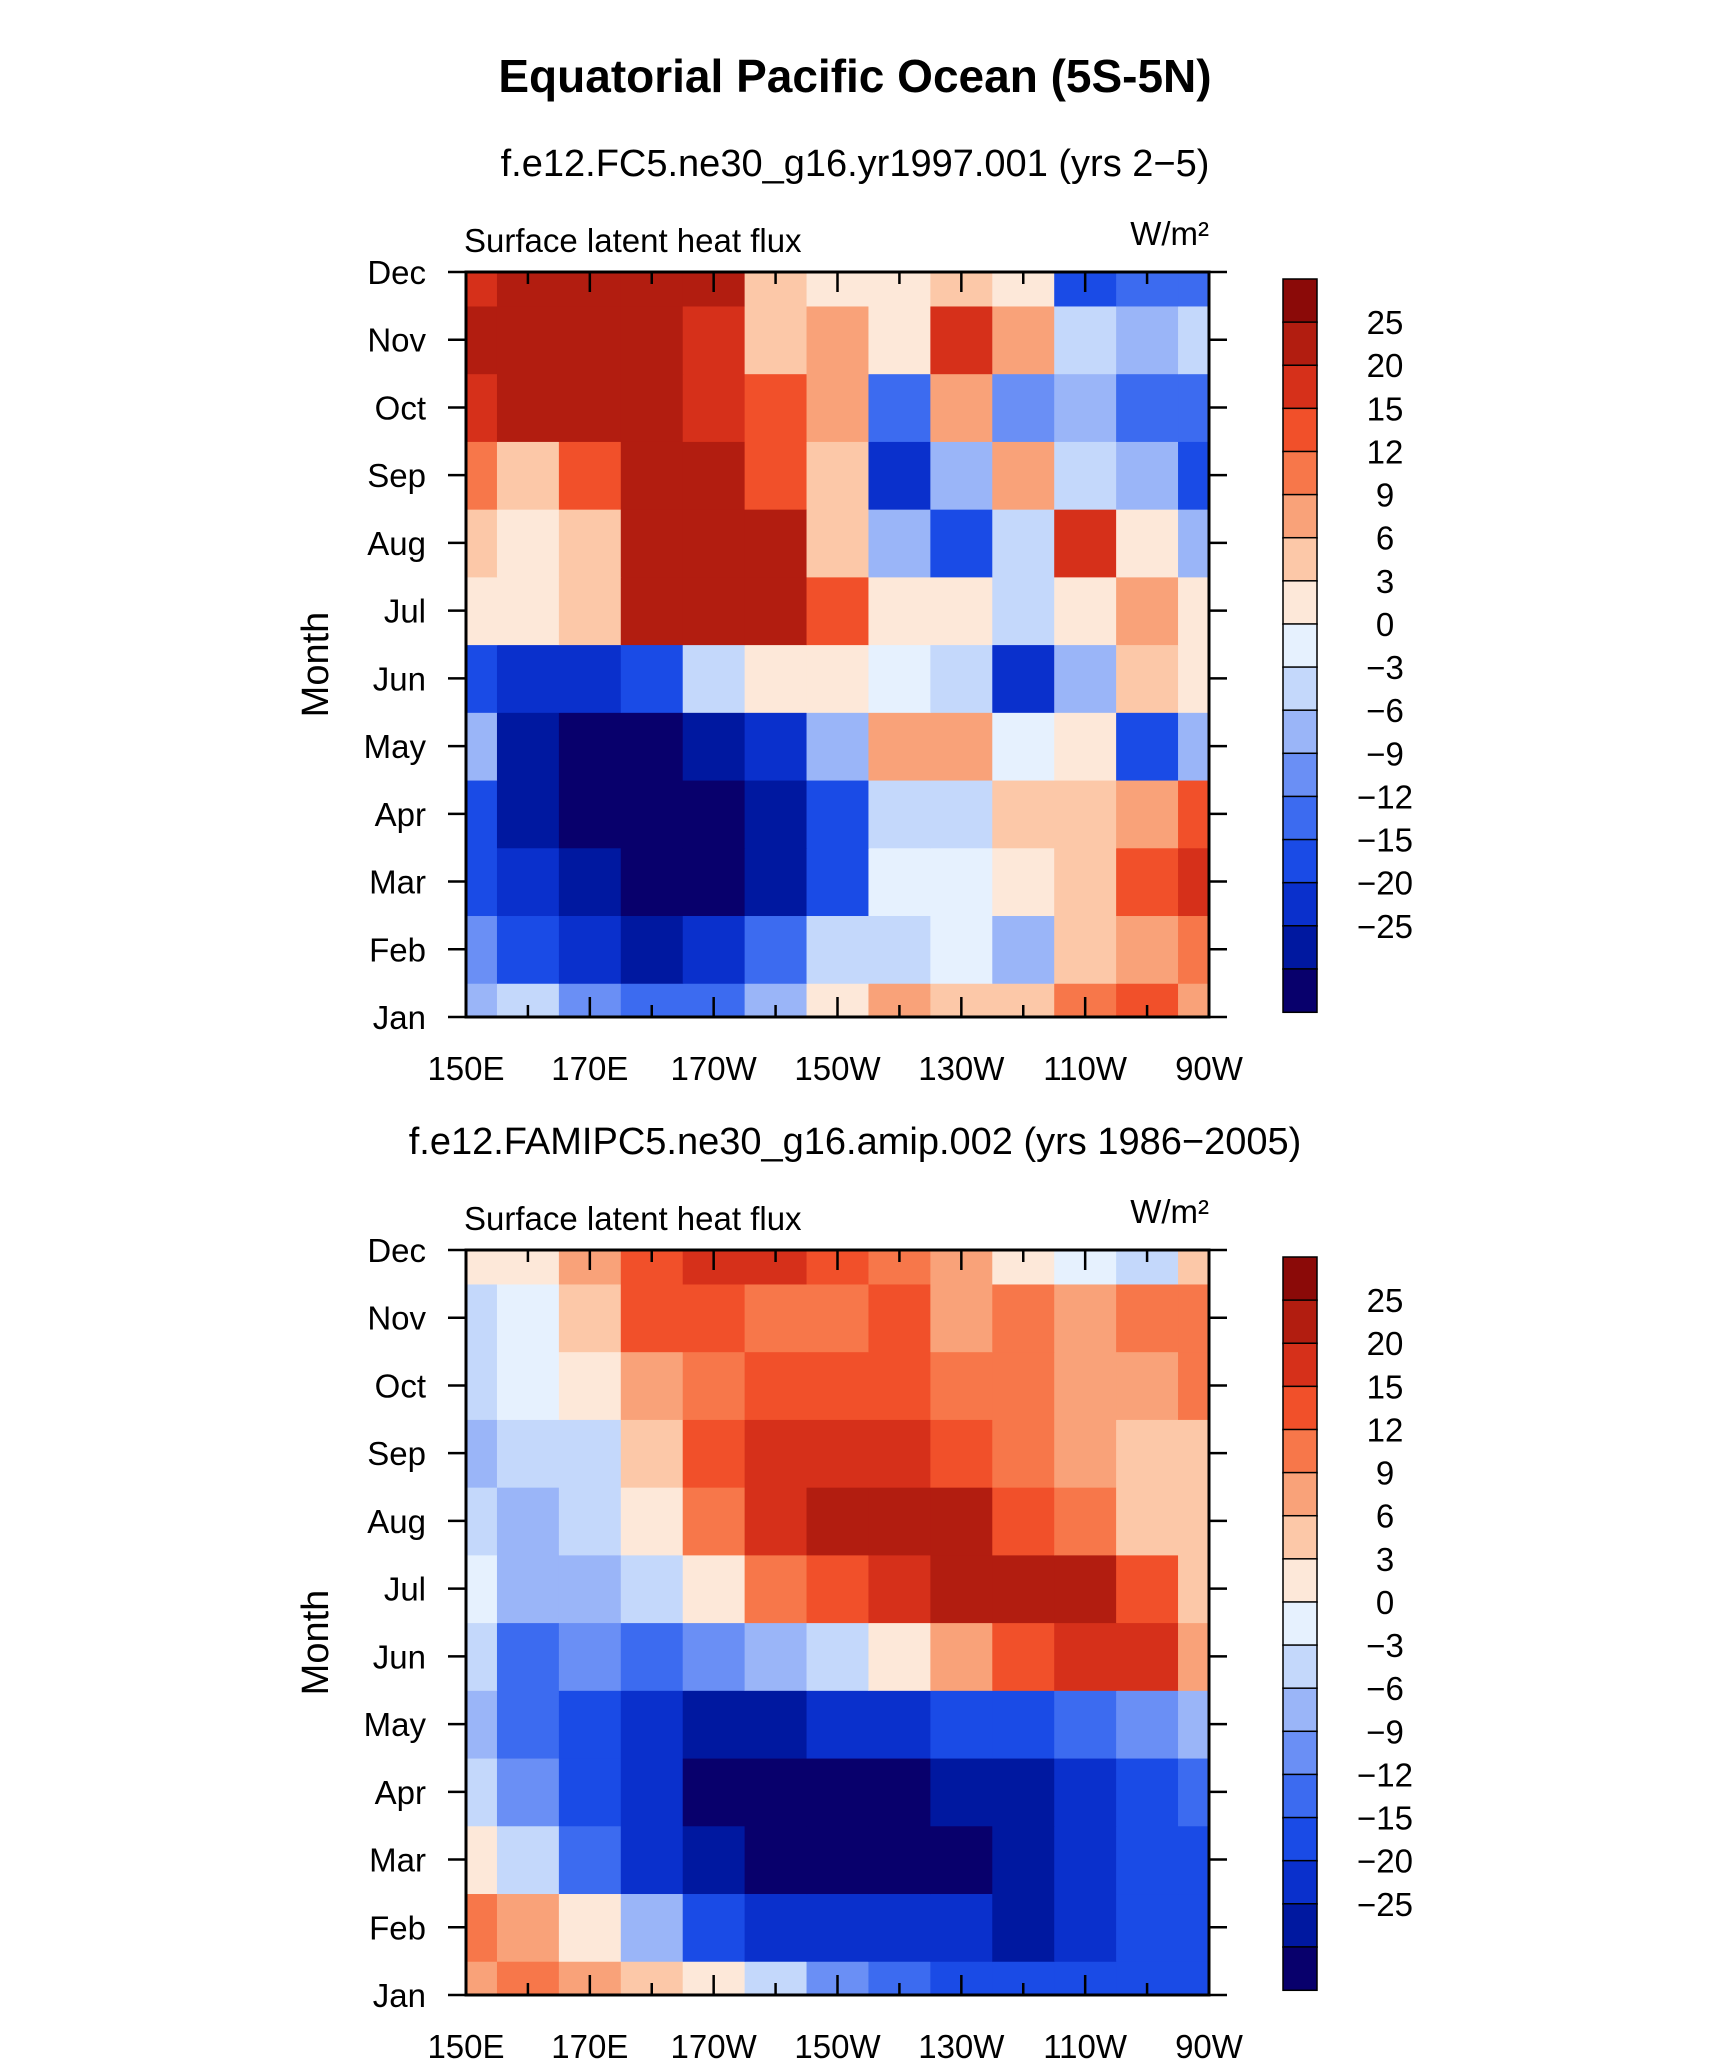  What do you see at coordinates (633, 240) in the screenshot?
I see `variable-label: Surface latent heat flux` at bounding box center [633, 240].